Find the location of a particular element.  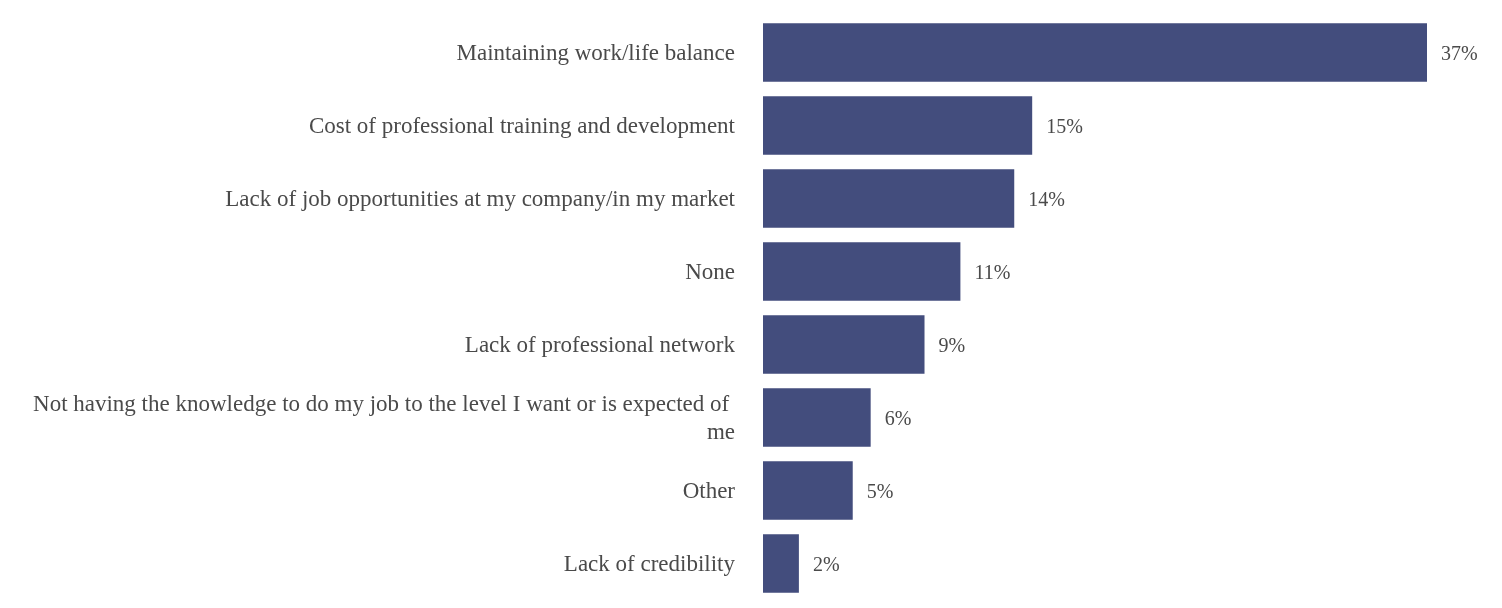

y-tick-label: Maintaining work/life balance is located at coordinates (595, 52).